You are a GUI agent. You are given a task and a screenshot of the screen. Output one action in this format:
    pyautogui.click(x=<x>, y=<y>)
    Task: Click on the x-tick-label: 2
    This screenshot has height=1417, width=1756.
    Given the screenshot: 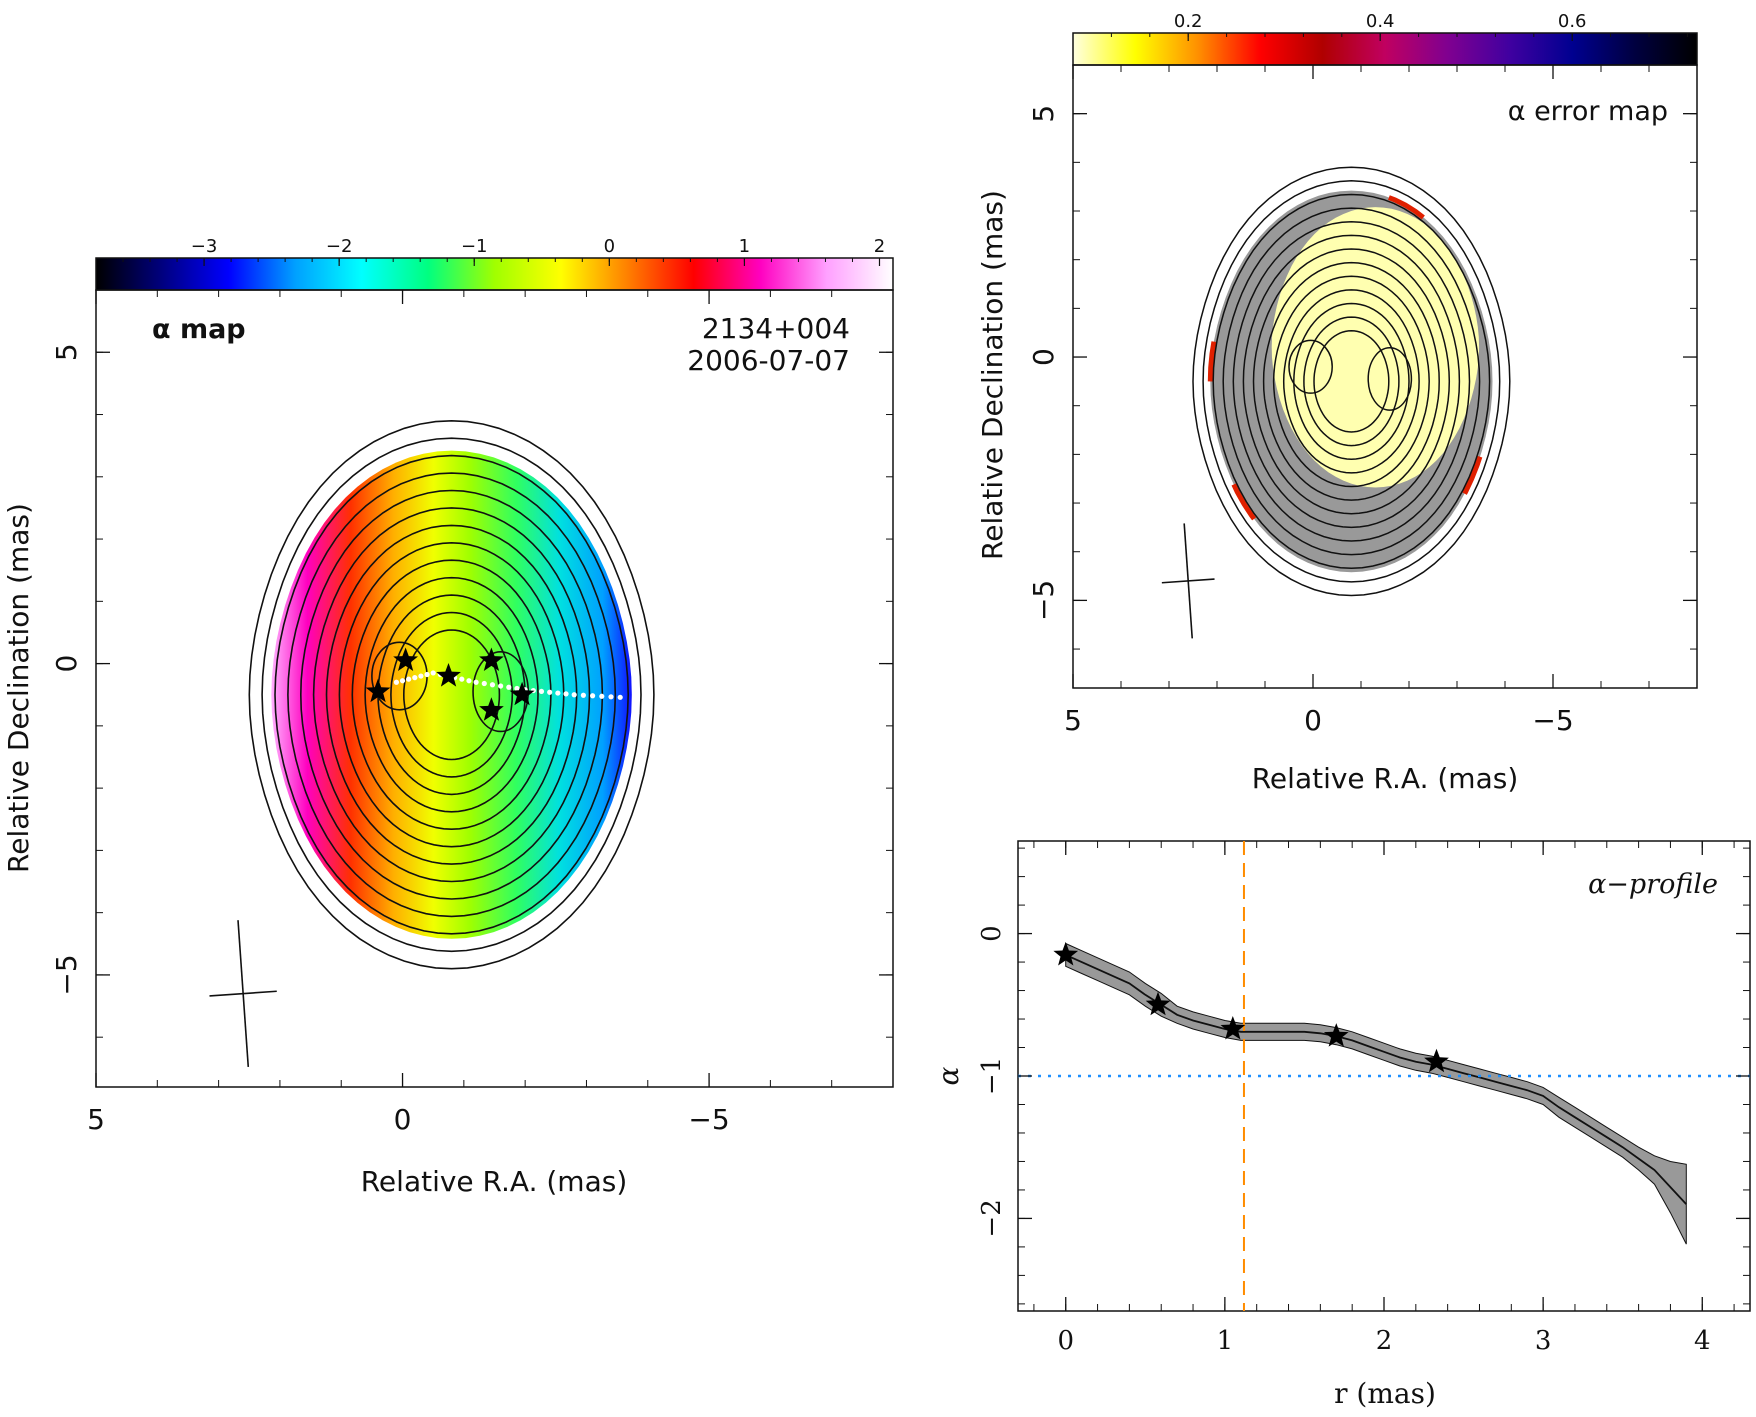 What is the action you would take?
    pyautogui.click(x=1384, y=1341)
    